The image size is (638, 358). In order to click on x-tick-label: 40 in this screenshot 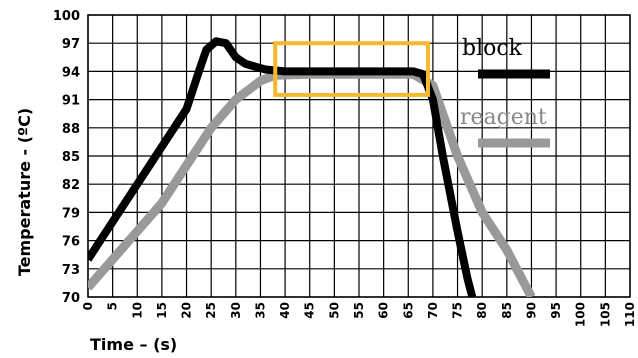, I will do `click(285, 310)`.